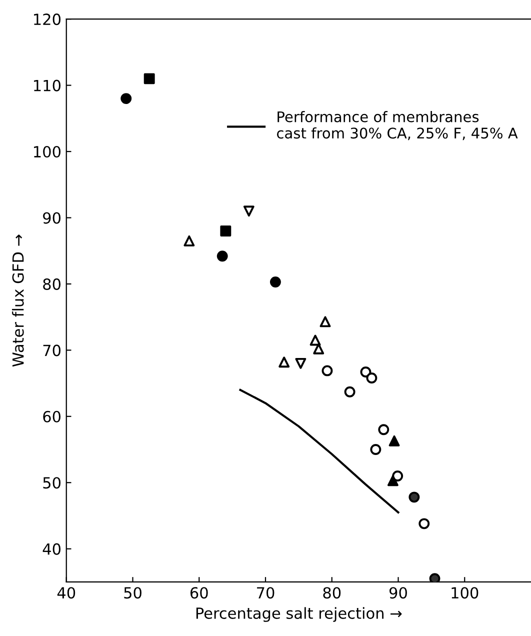 This screenshot has width=531, height=636. What do you see at coordinates (47, 20) in the screenshot?
I see `y-tick-label: 120` at bounding box center [47, 20].